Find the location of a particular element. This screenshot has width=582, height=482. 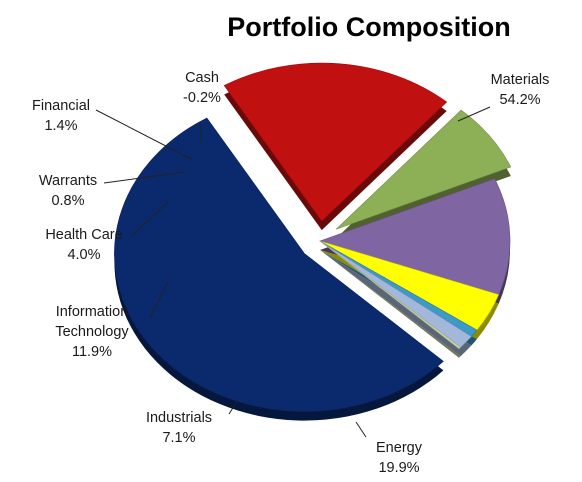

leader-line-materials is located at coordinates (474, 114).